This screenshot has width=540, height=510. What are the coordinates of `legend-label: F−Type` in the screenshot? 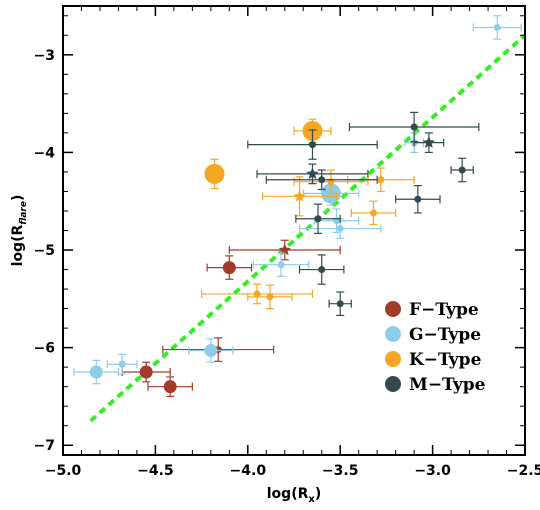 It's located at (444, 310).